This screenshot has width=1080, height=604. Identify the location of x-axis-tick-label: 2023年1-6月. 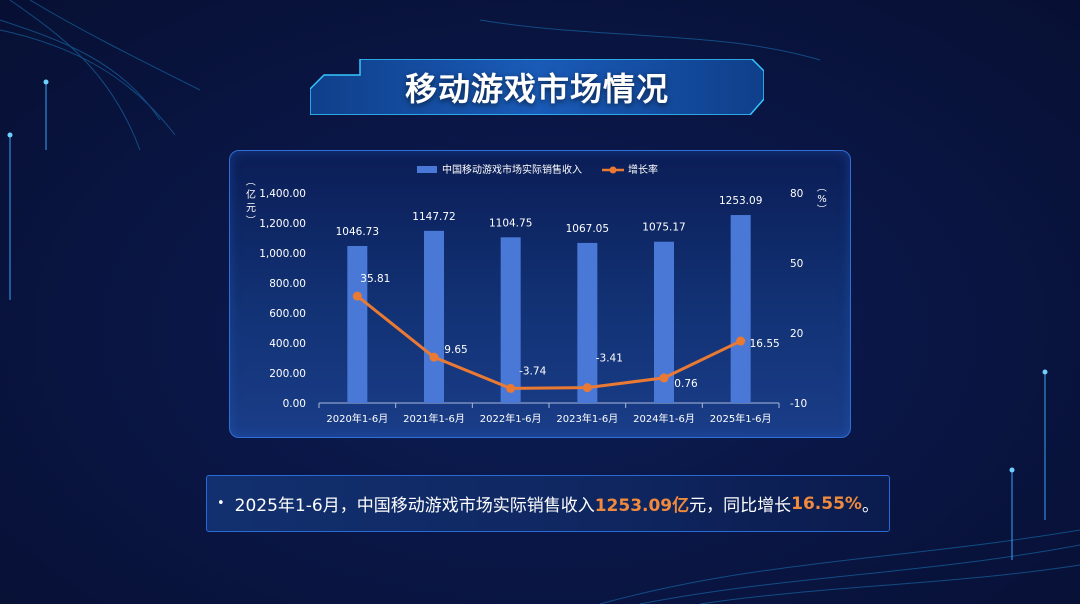
(587, 418).